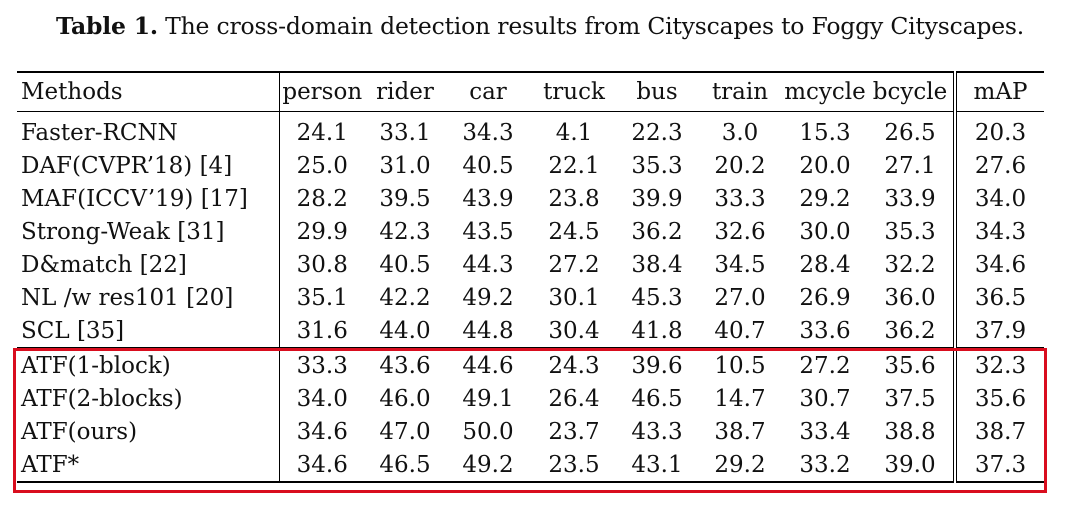 The width and height of the screenshot is (1080, 506). What do you see at coordinates (405, 198) in the screenshot?
I see `ap-value-cell: 39.5` at bounding box center [405, 198].